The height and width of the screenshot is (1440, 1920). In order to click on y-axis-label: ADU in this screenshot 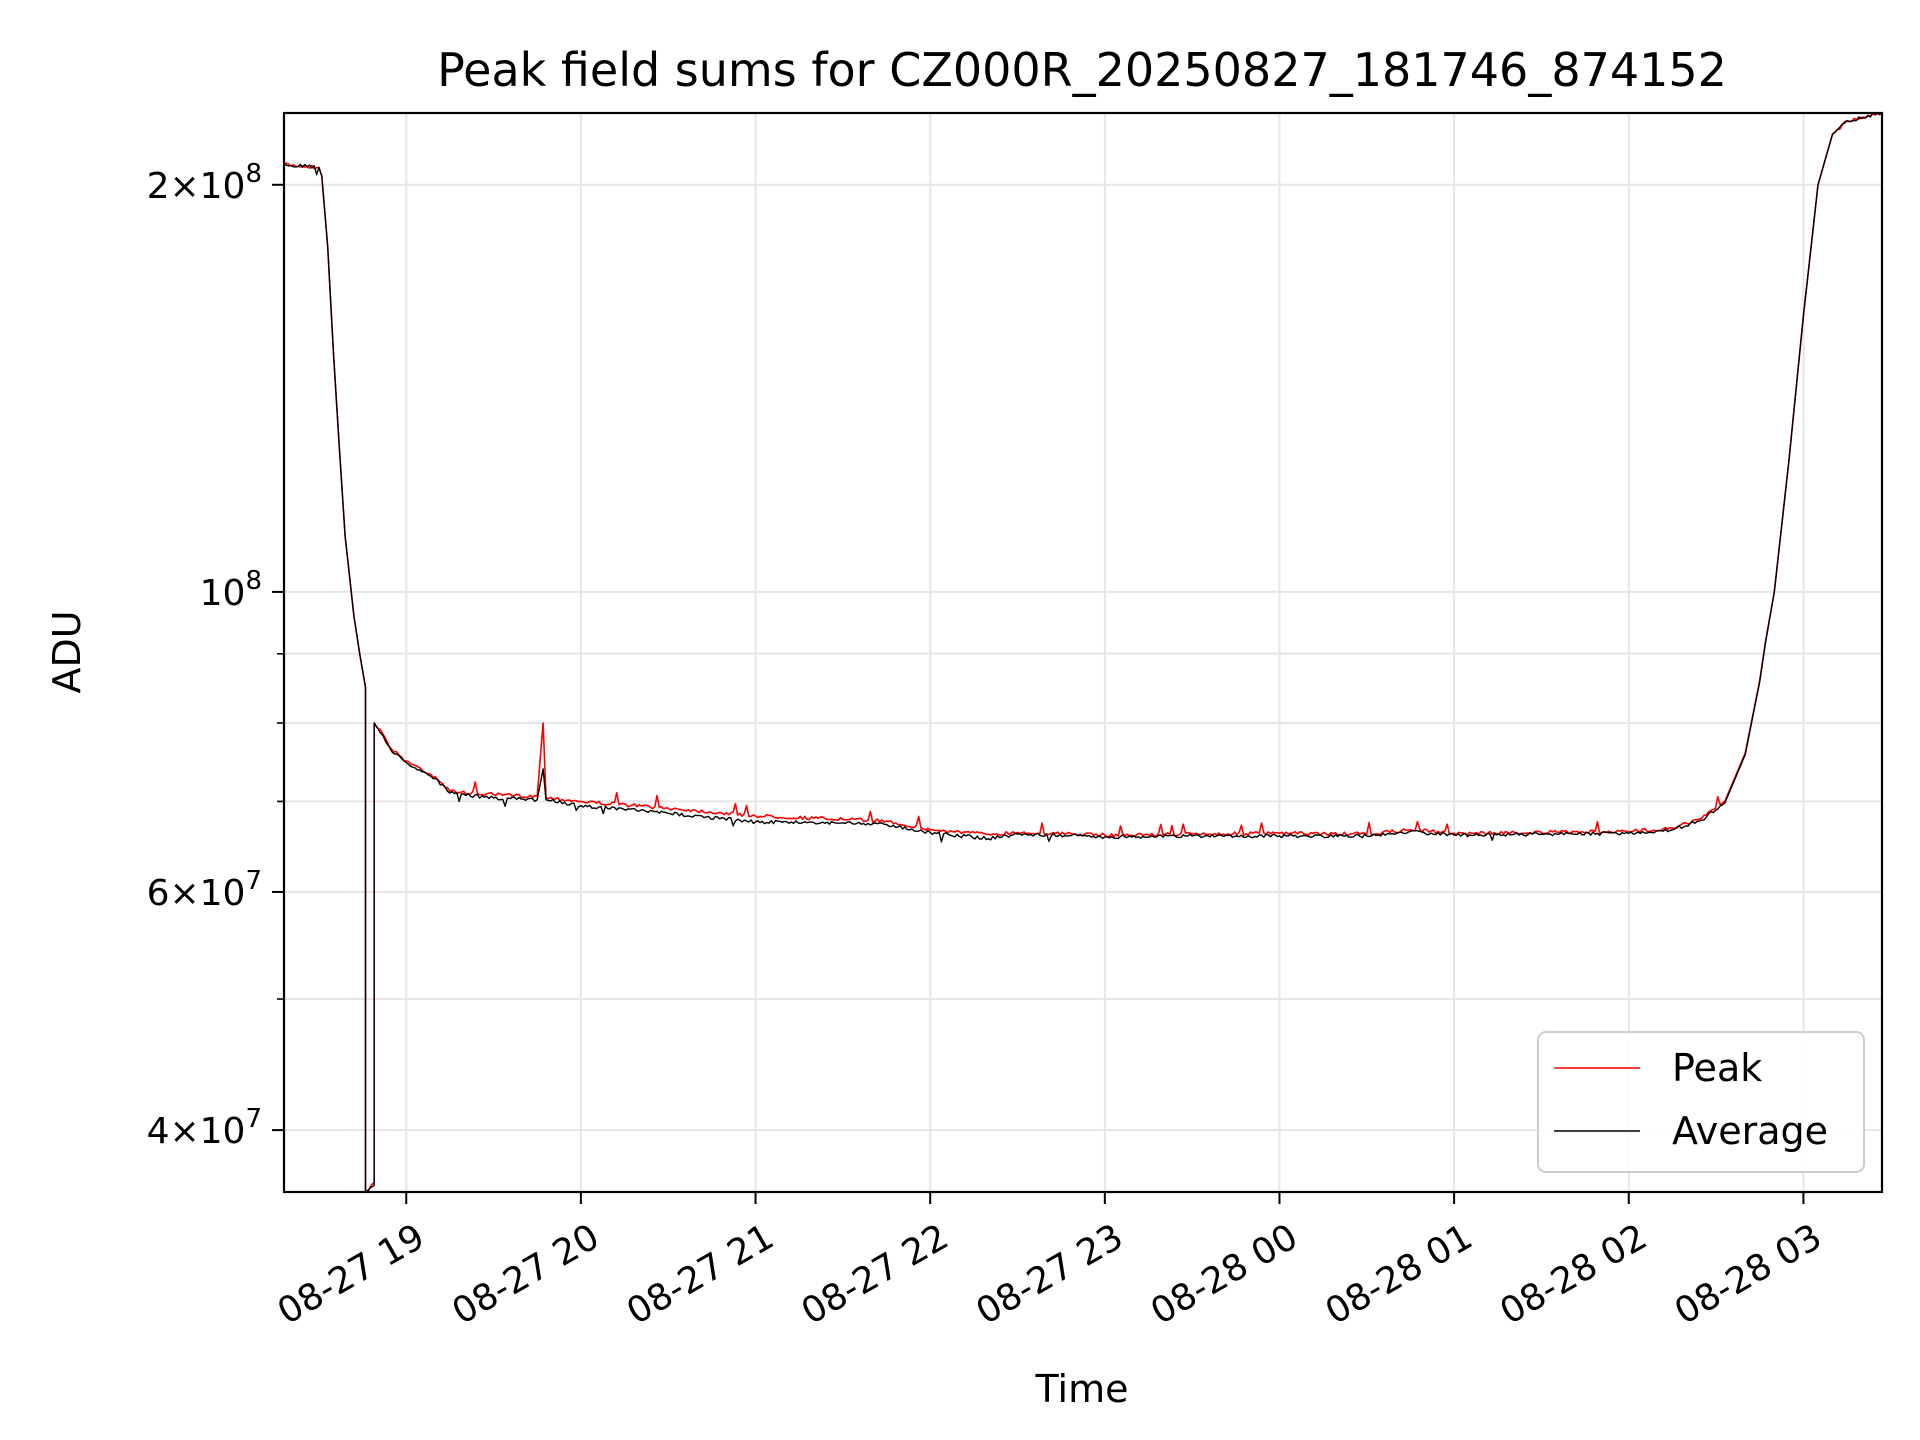, I will do `click(67, 651)`.